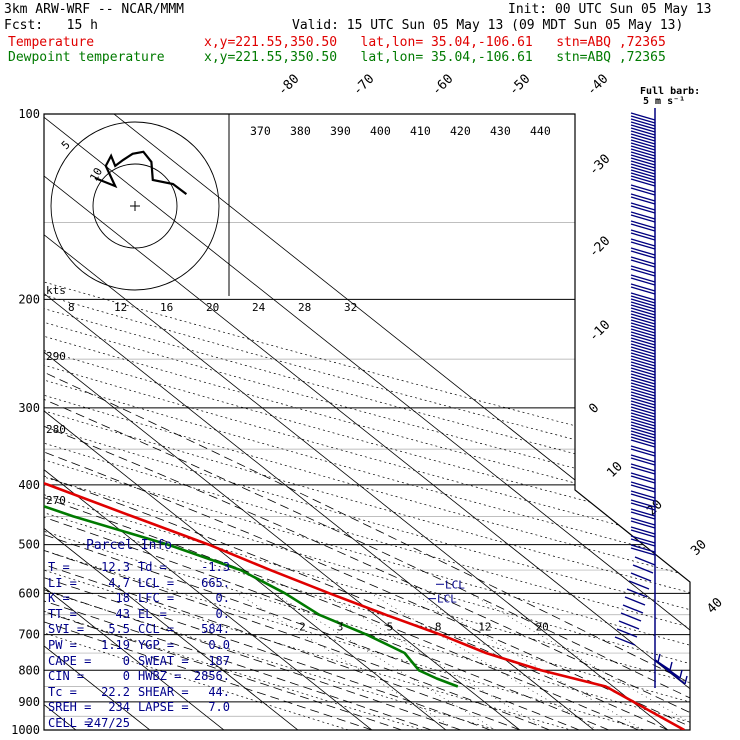  What do you see at coordinates (519, 85) in the screenshot?
I see `isotherm-label: -50` at bounding box center [519, 85].